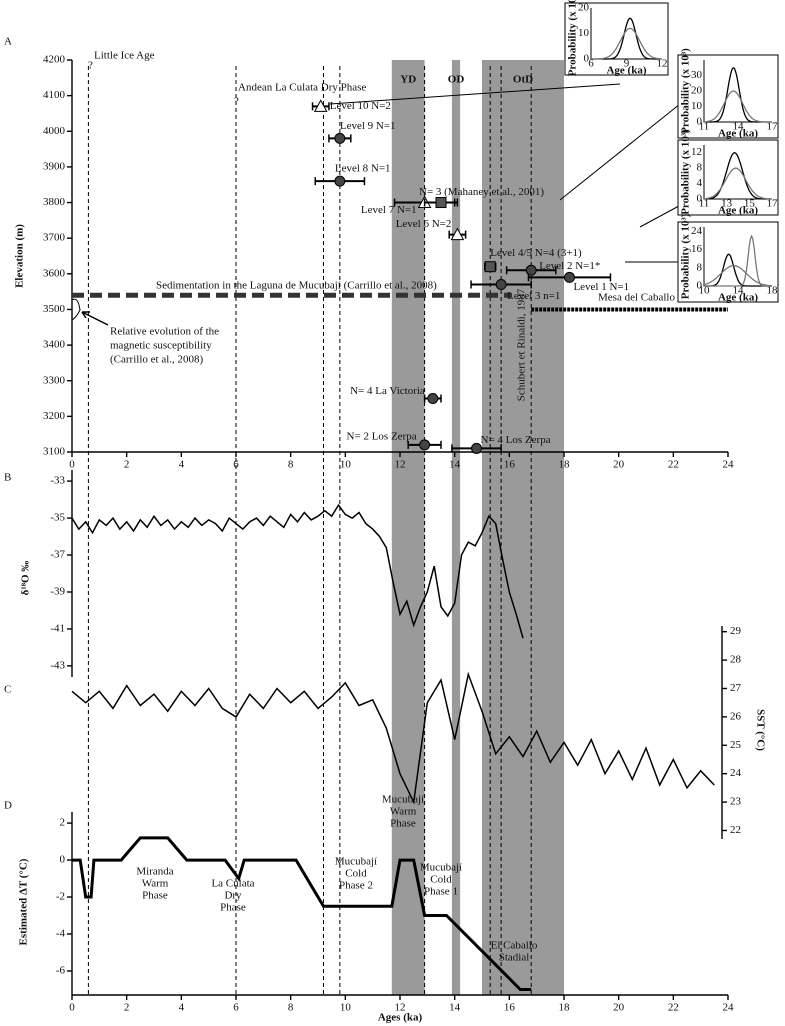 This screenshot has height=1026, width=785. Describe the element at coordinates (456, 80) in the screenshot. I see `band-label: OD` at that location.